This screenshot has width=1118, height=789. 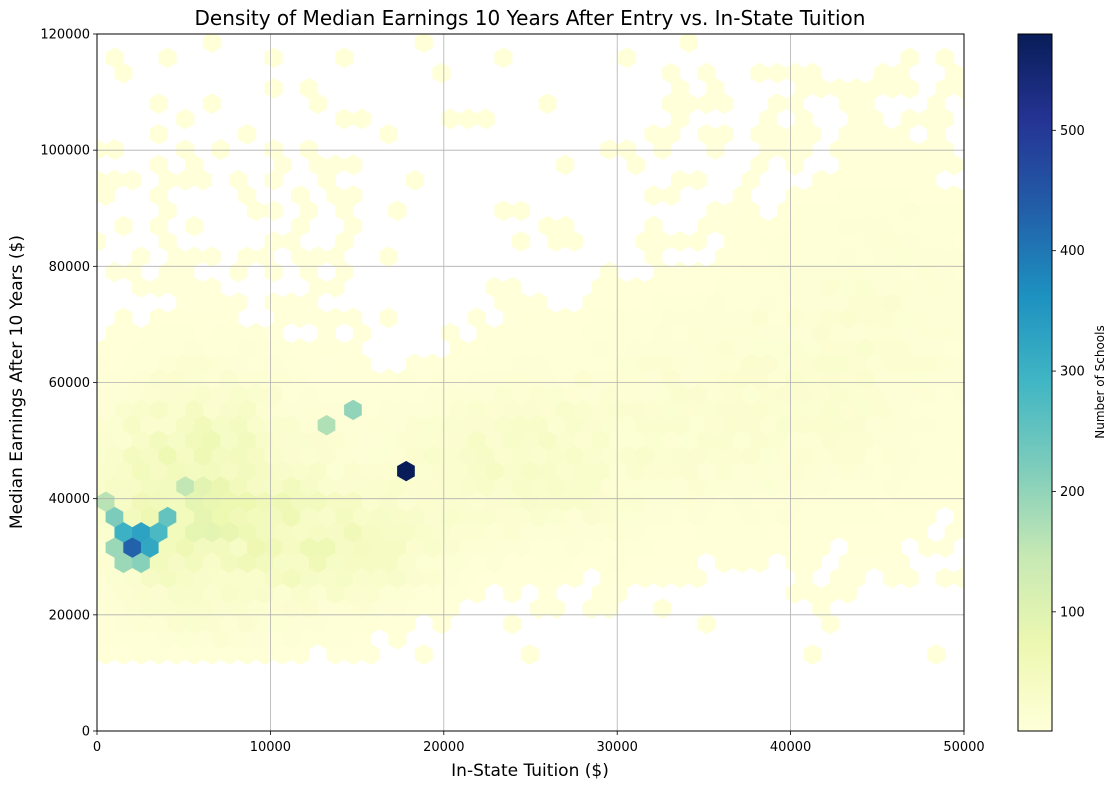 I want to click on y-tick-label: 120000, so click(x=65, y=35).